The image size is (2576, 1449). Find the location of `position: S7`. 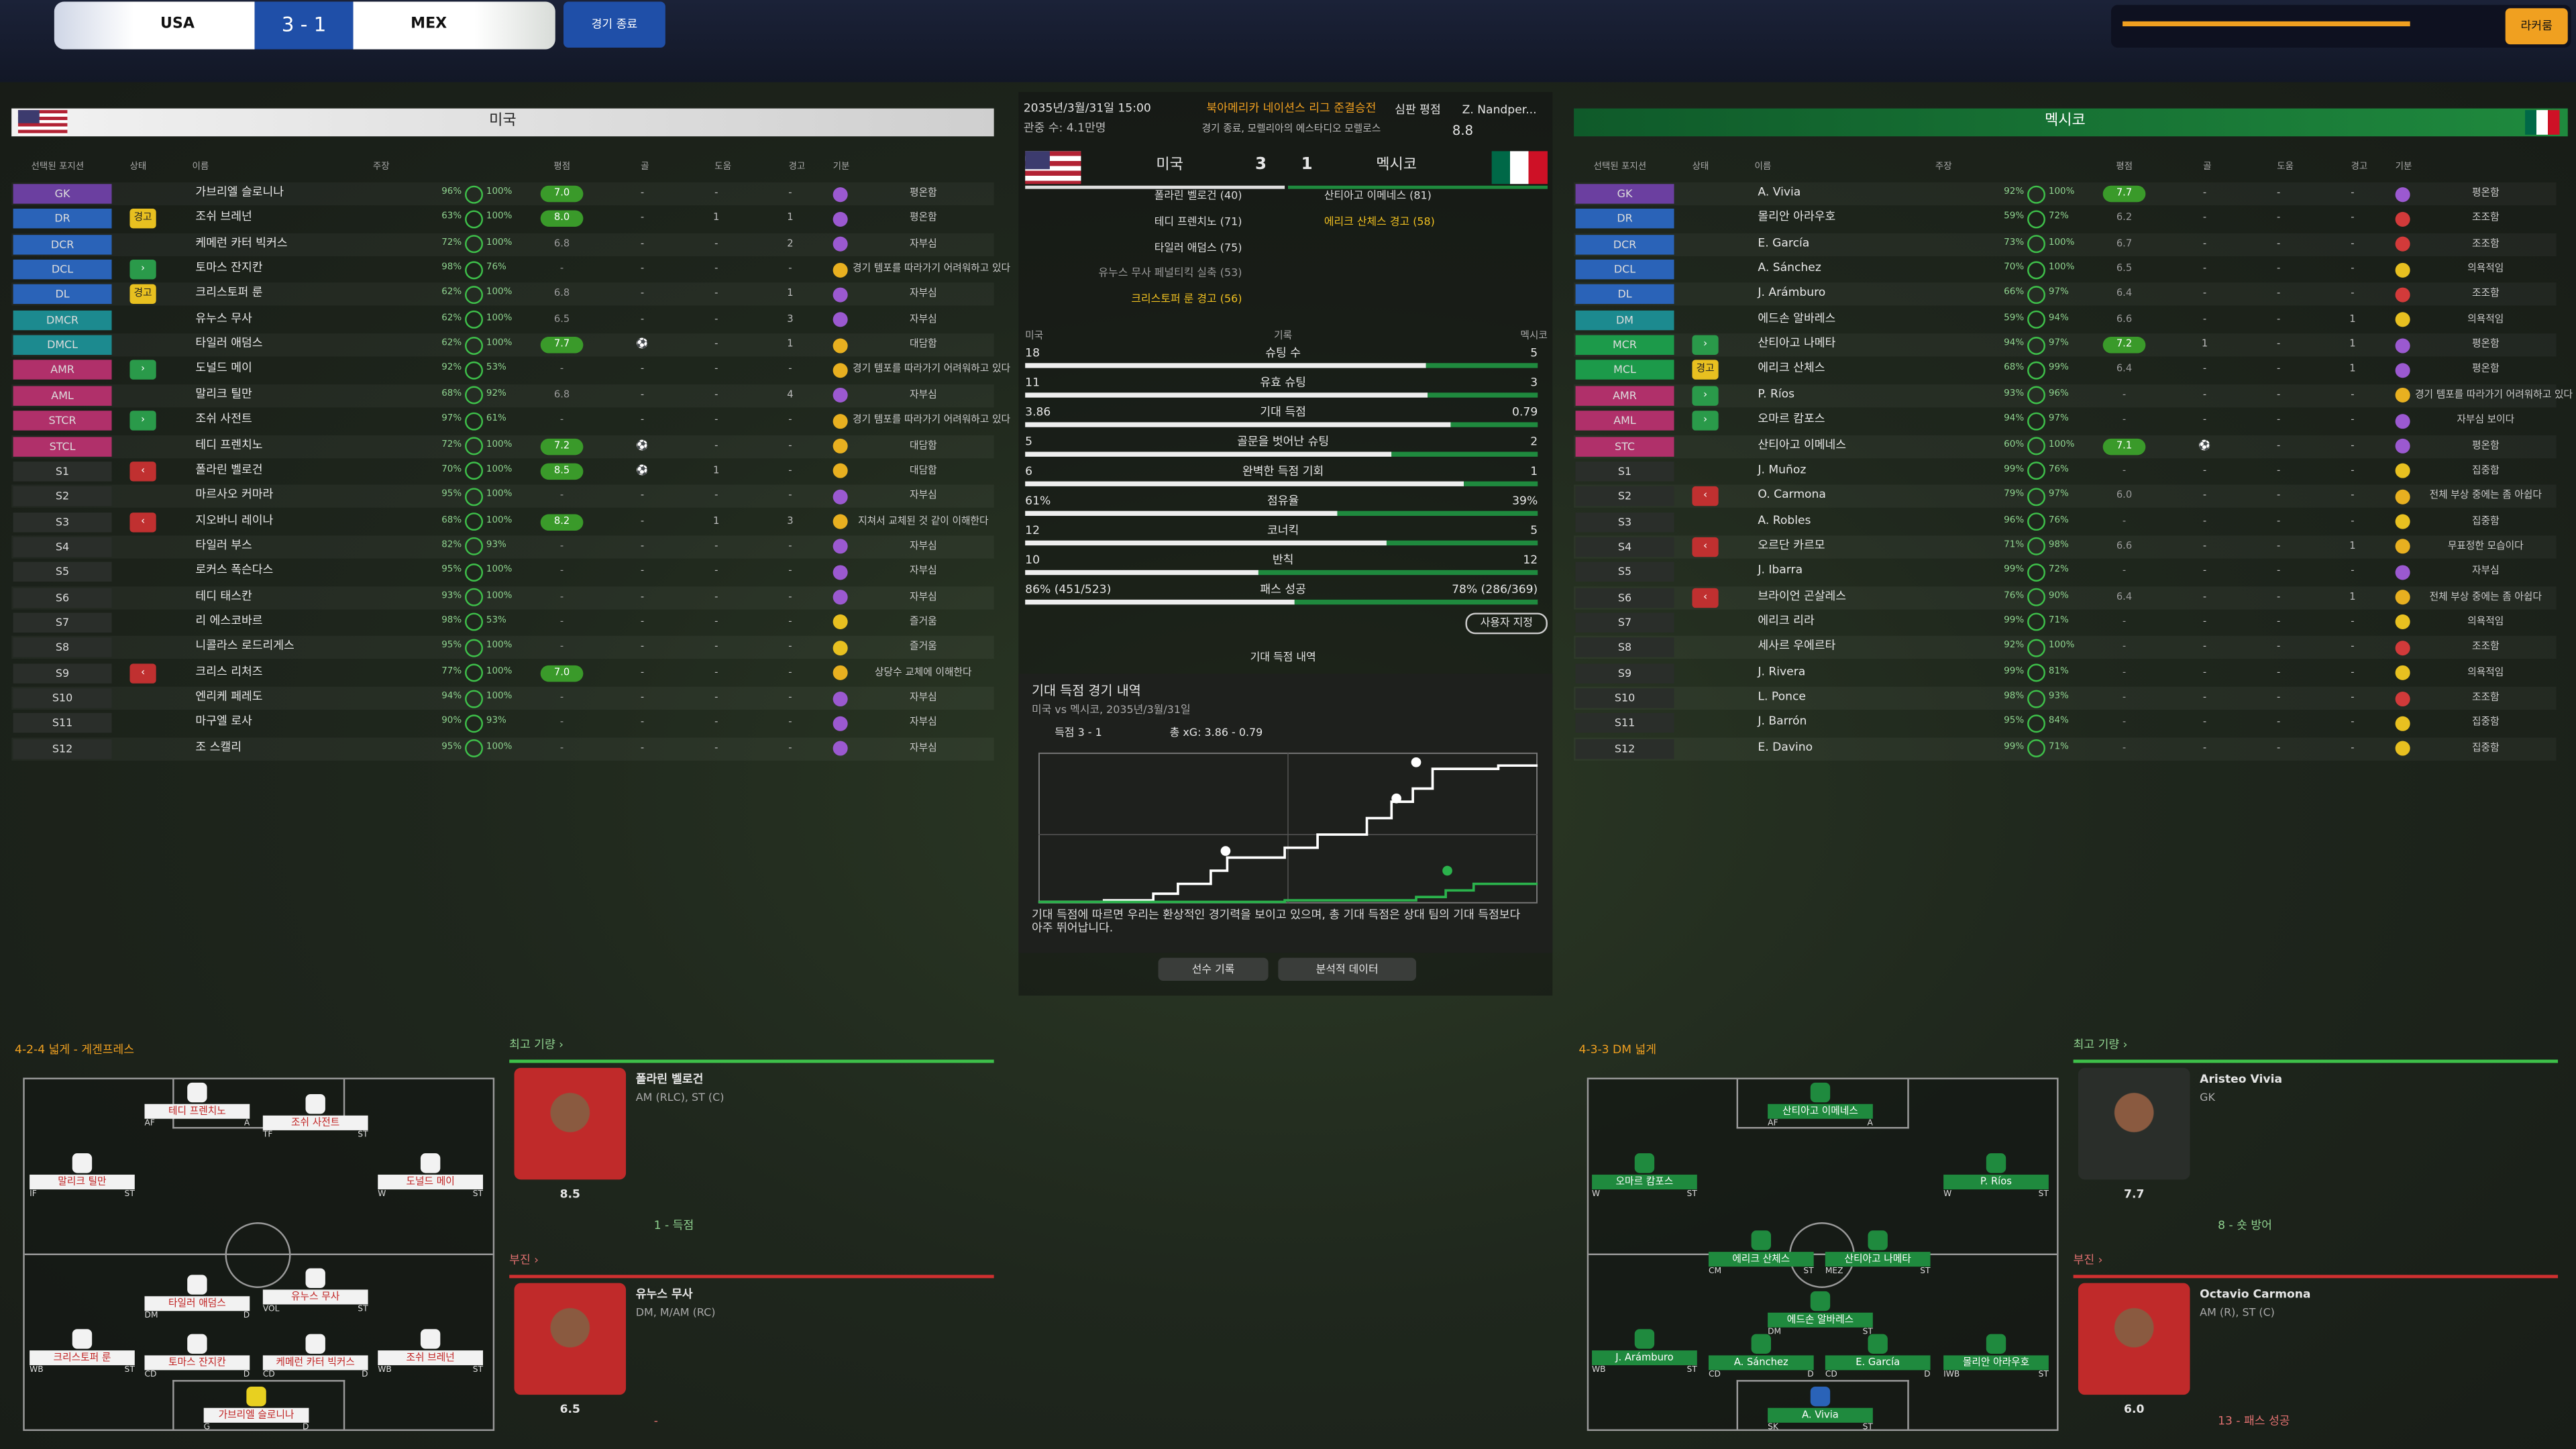

position: S7 is located at coordinates (62, 622).